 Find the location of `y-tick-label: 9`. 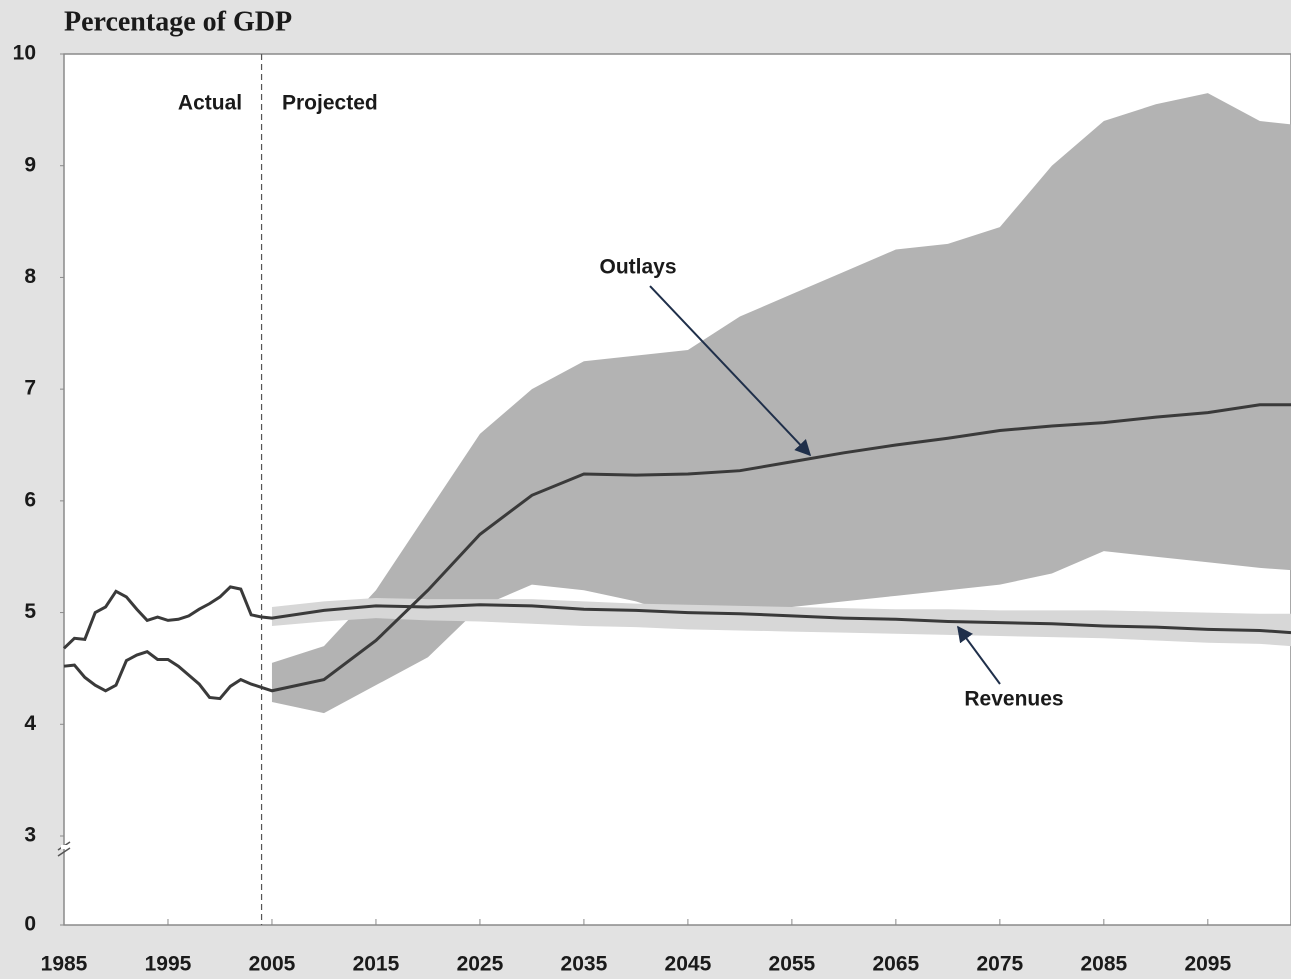

y-tick-label: 9 is located at coordinates (30, 164).